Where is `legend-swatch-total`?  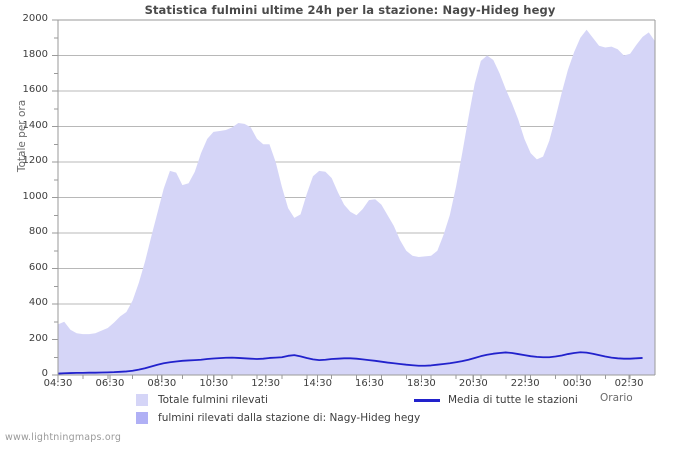
legend-swatch-total is located at coordinates (142, 400).